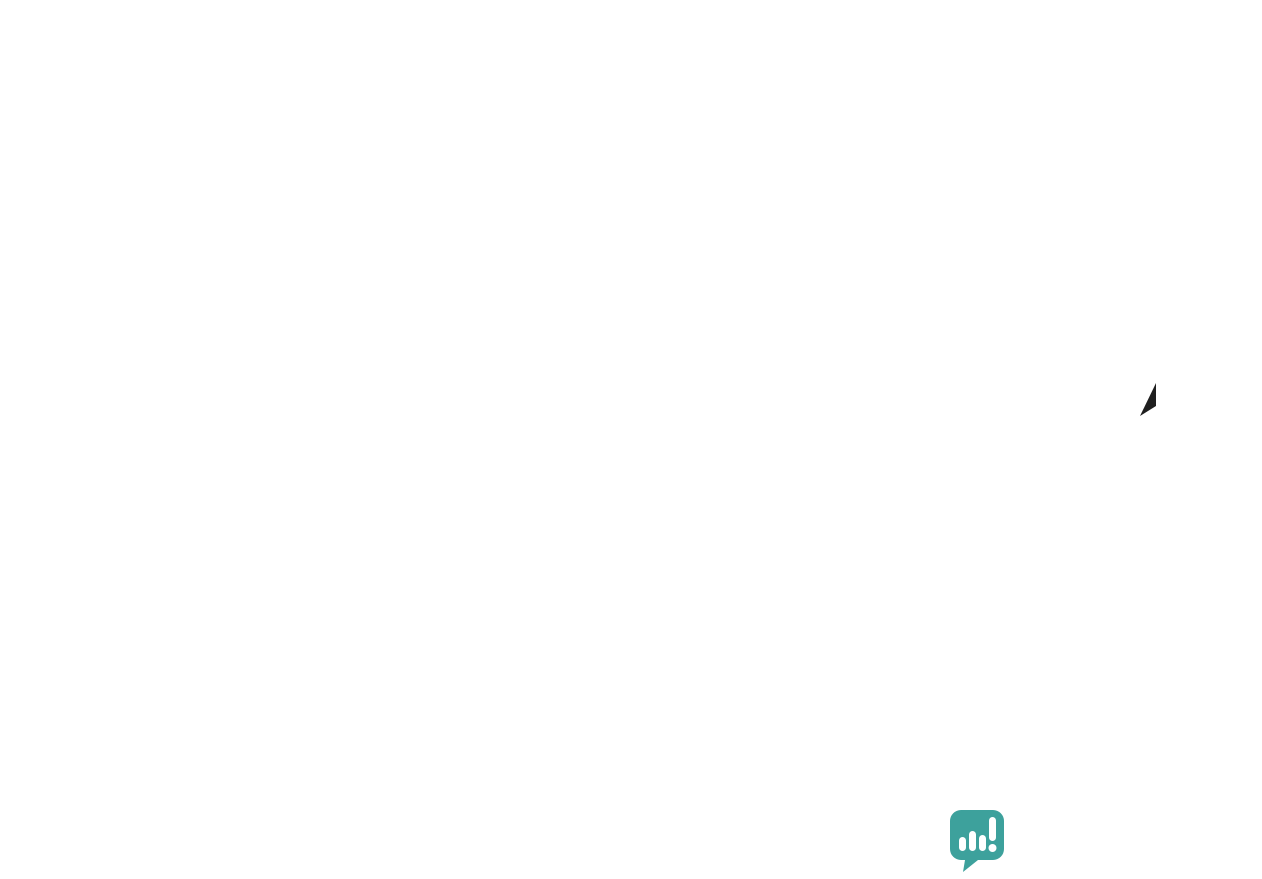 The image size is (1262, 879). Describe the element at coordinates (1104, 839) in the screenshot. I see `newsworthy-logo` at that location.